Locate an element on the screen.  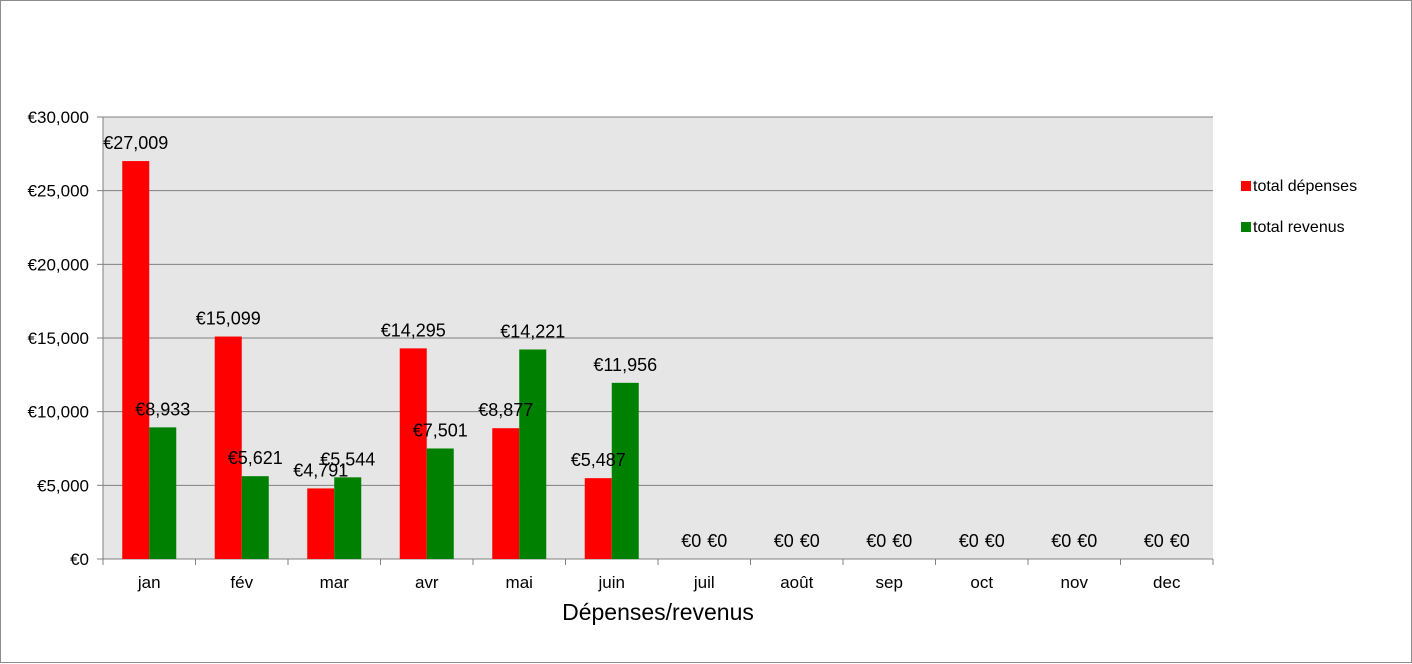
y-tick-label: €15,000 is located at coordinates (58, 338).